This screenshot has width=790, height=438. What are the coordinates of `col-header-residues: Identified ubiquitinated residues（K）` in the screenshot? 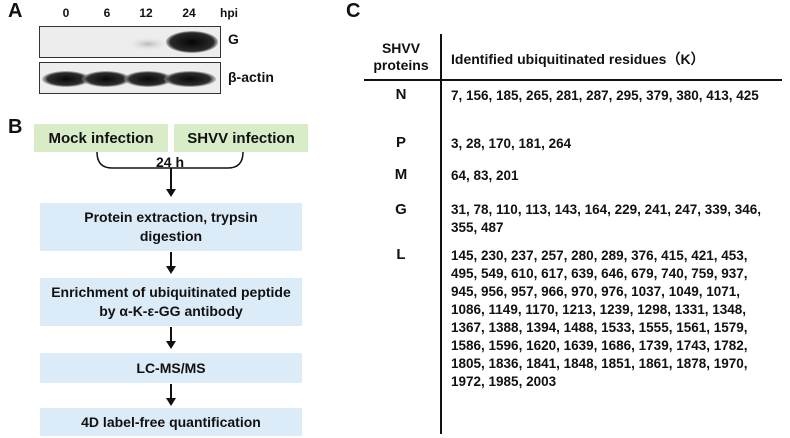 It's located at (578, 59).